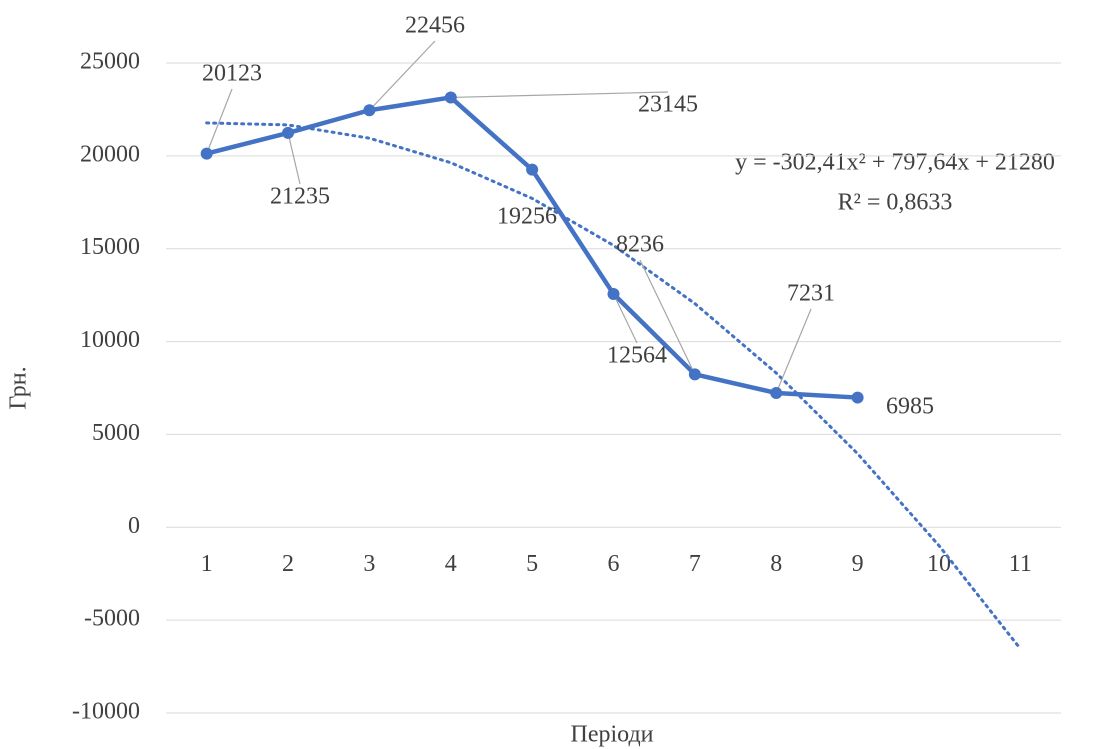 This screenshot has width=1112, height=749. What do you see at coordinates (110, 154) in the screenshot?
I see `y-tick-label: 20000` at bounding box center [110, 154].